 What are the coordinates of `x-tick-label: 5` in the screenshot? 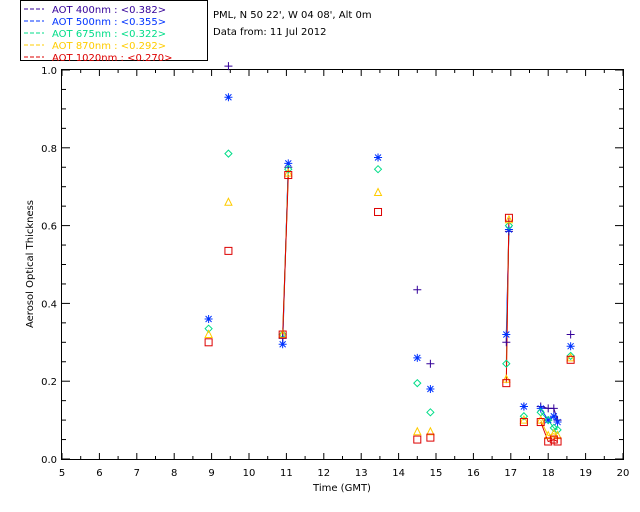 It's located at (62, 473).